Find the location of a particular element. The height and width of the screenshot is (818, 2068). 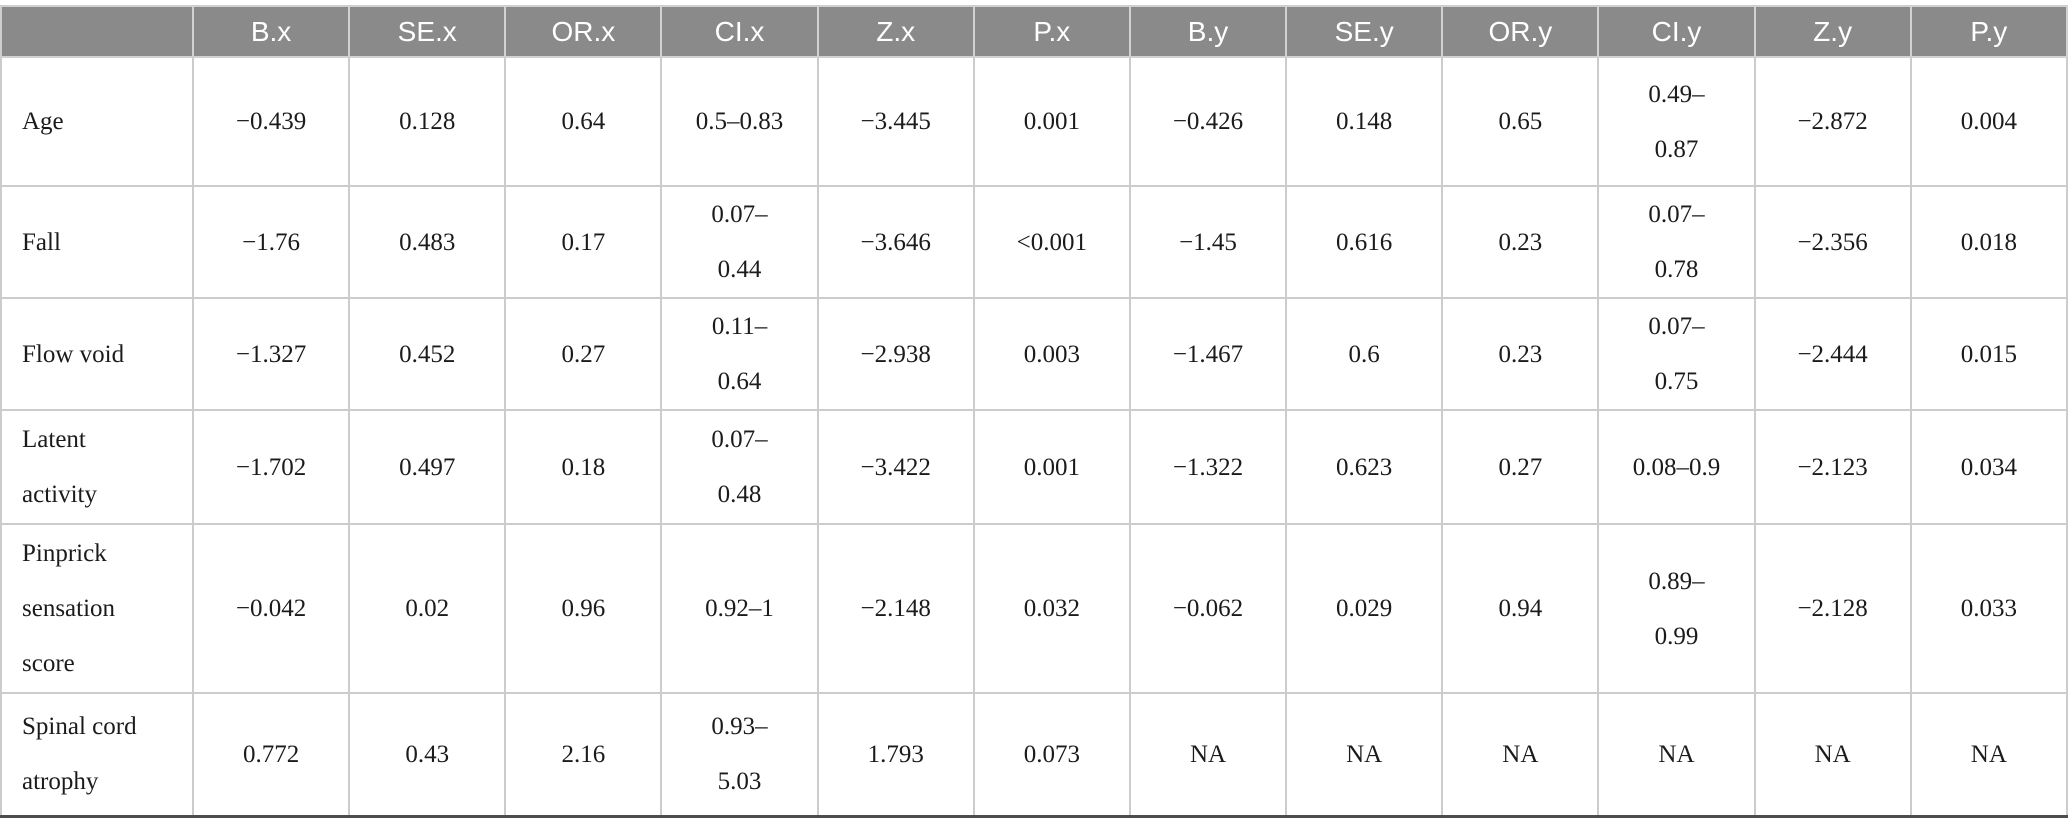

table-cell: 0.483 is located at coordinates (427, 242).